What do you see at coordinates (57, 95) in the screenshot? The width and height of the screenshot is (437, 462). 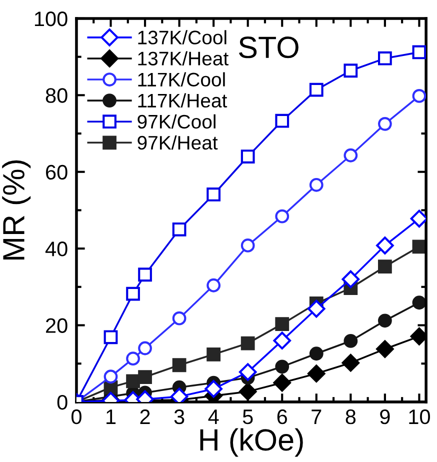 I see `y-tick-label: 80` at bounding box center [57, 95].